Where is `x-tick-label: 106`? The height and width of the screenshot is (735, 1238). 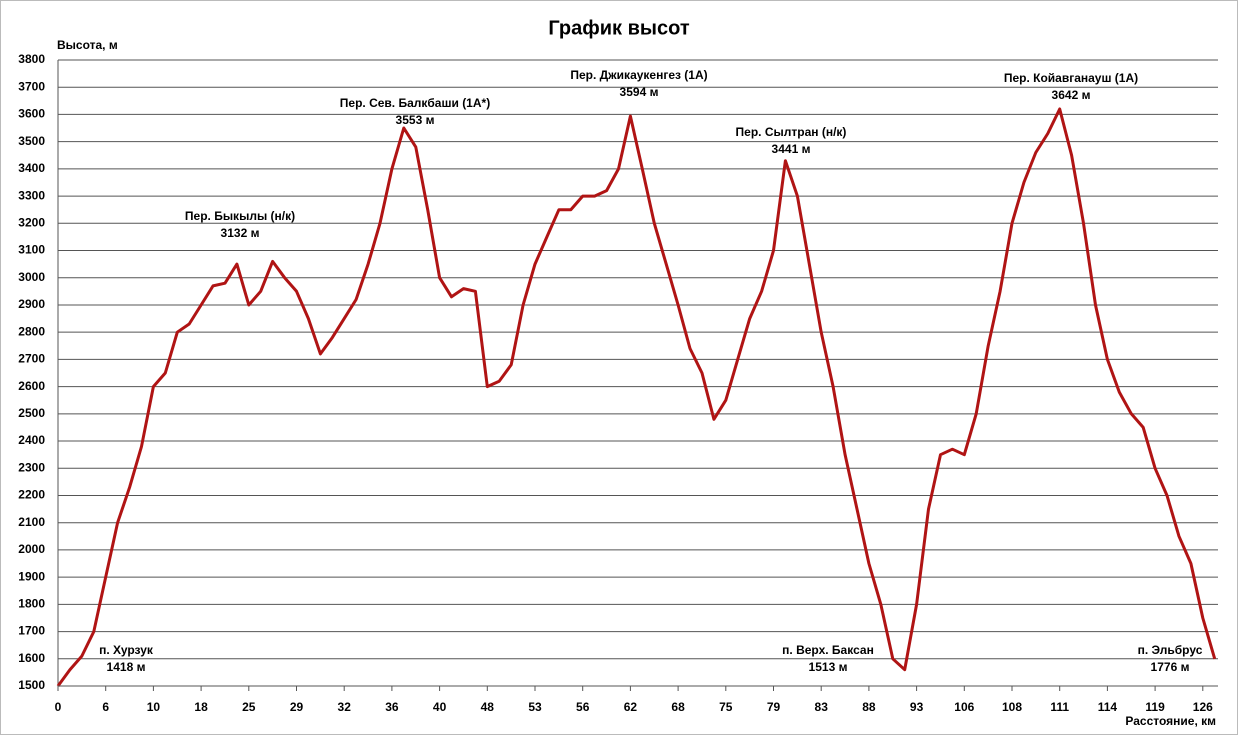 x-tick-label: 106 is located at coordinates (964, 707).